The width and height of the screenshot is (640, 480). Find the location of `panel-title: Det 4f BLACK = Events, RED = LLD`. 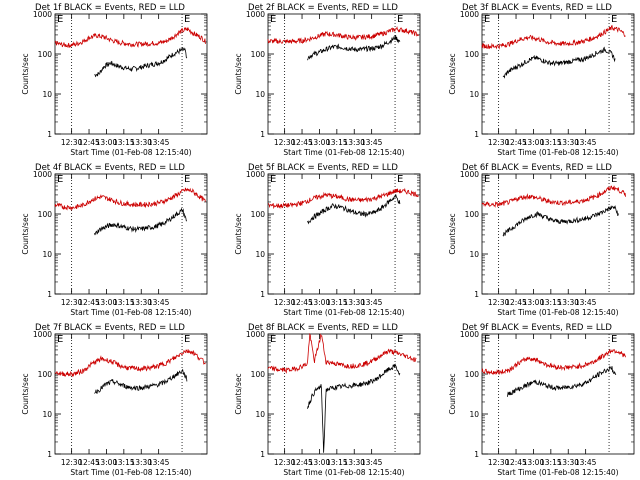

panel-title: Det 4f BLACK = Events, RED = LLD is located at coordinates (110, 168).